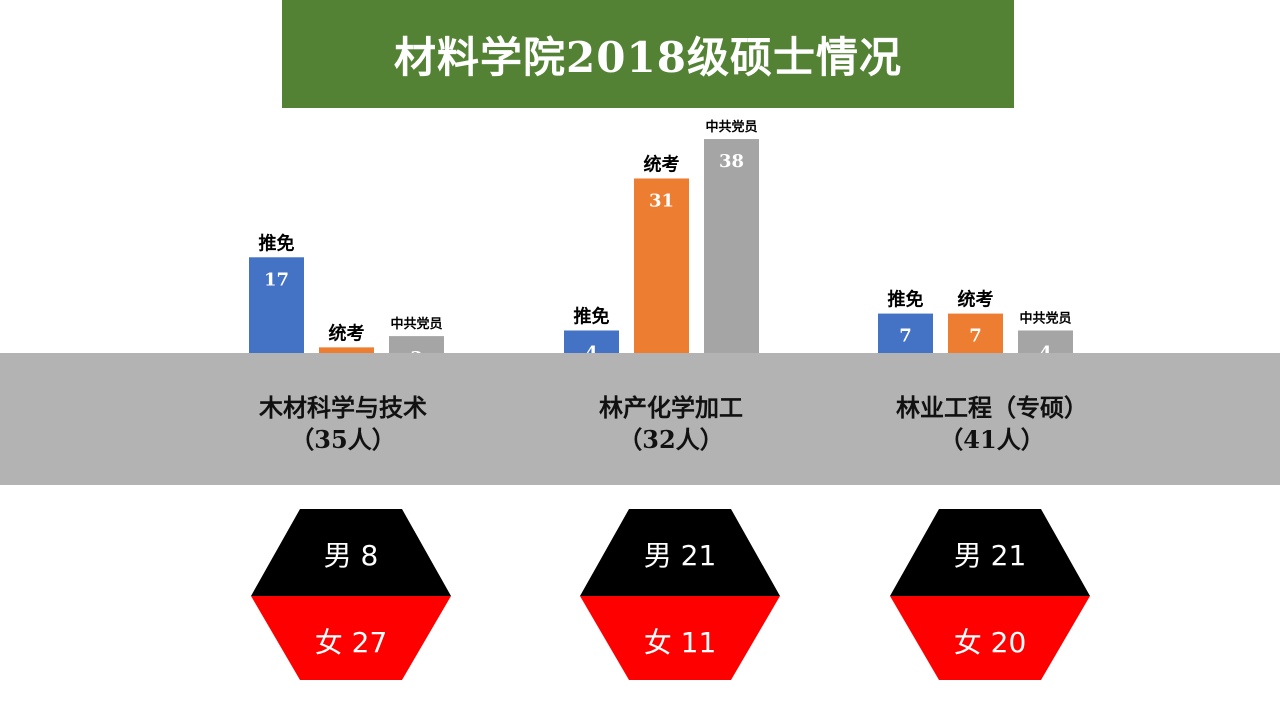 Image resolution: width=1280 pixels, height=720 pixels. What do you see at coordinates (343, 407) in the screenshot?
I see `group-name: 木材科学与技术` at bounding box center [343, 407].